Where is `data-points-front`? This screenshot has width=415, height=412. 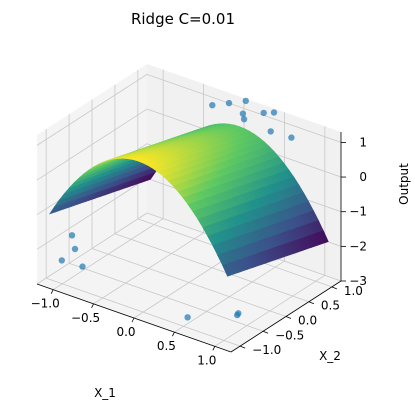
data-points-front is located at coordinates (150, 276).